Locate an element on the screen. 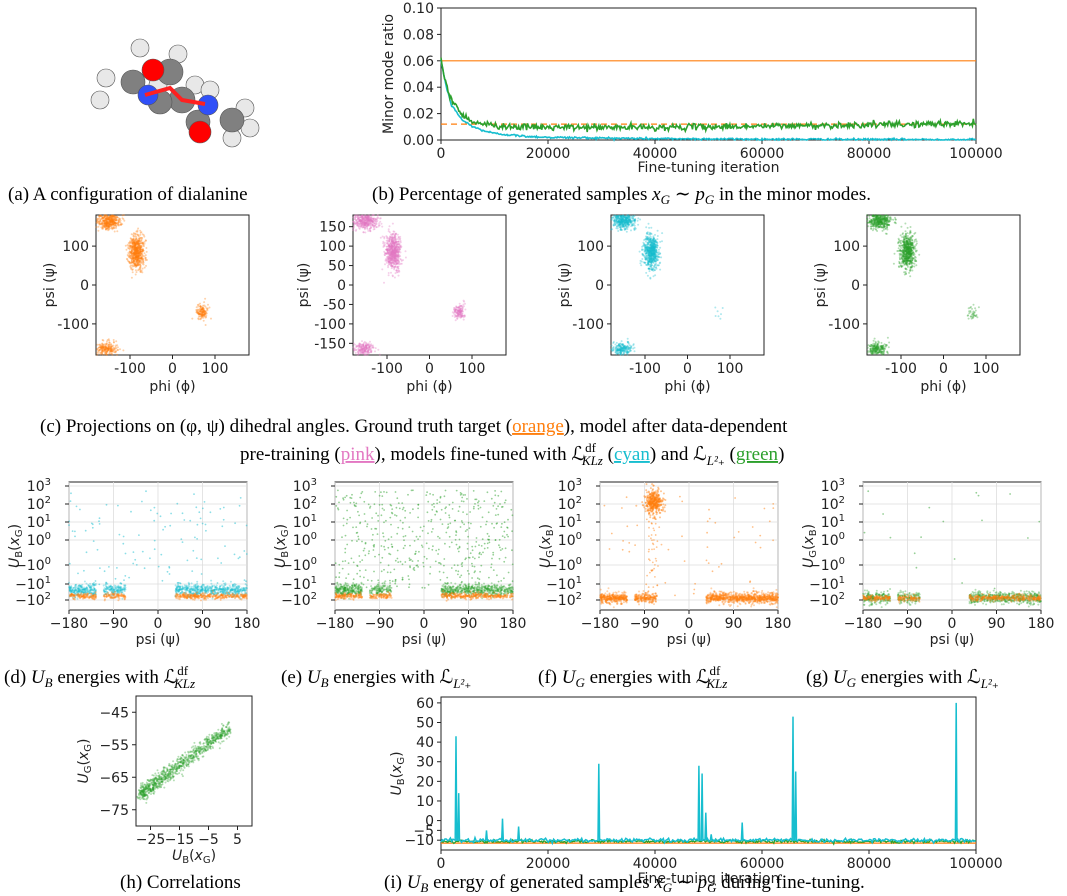 Image resolution: width=1067 pixels, height=896 pixels. c-ytick-label: 100 is located at coordinates (332, 247).